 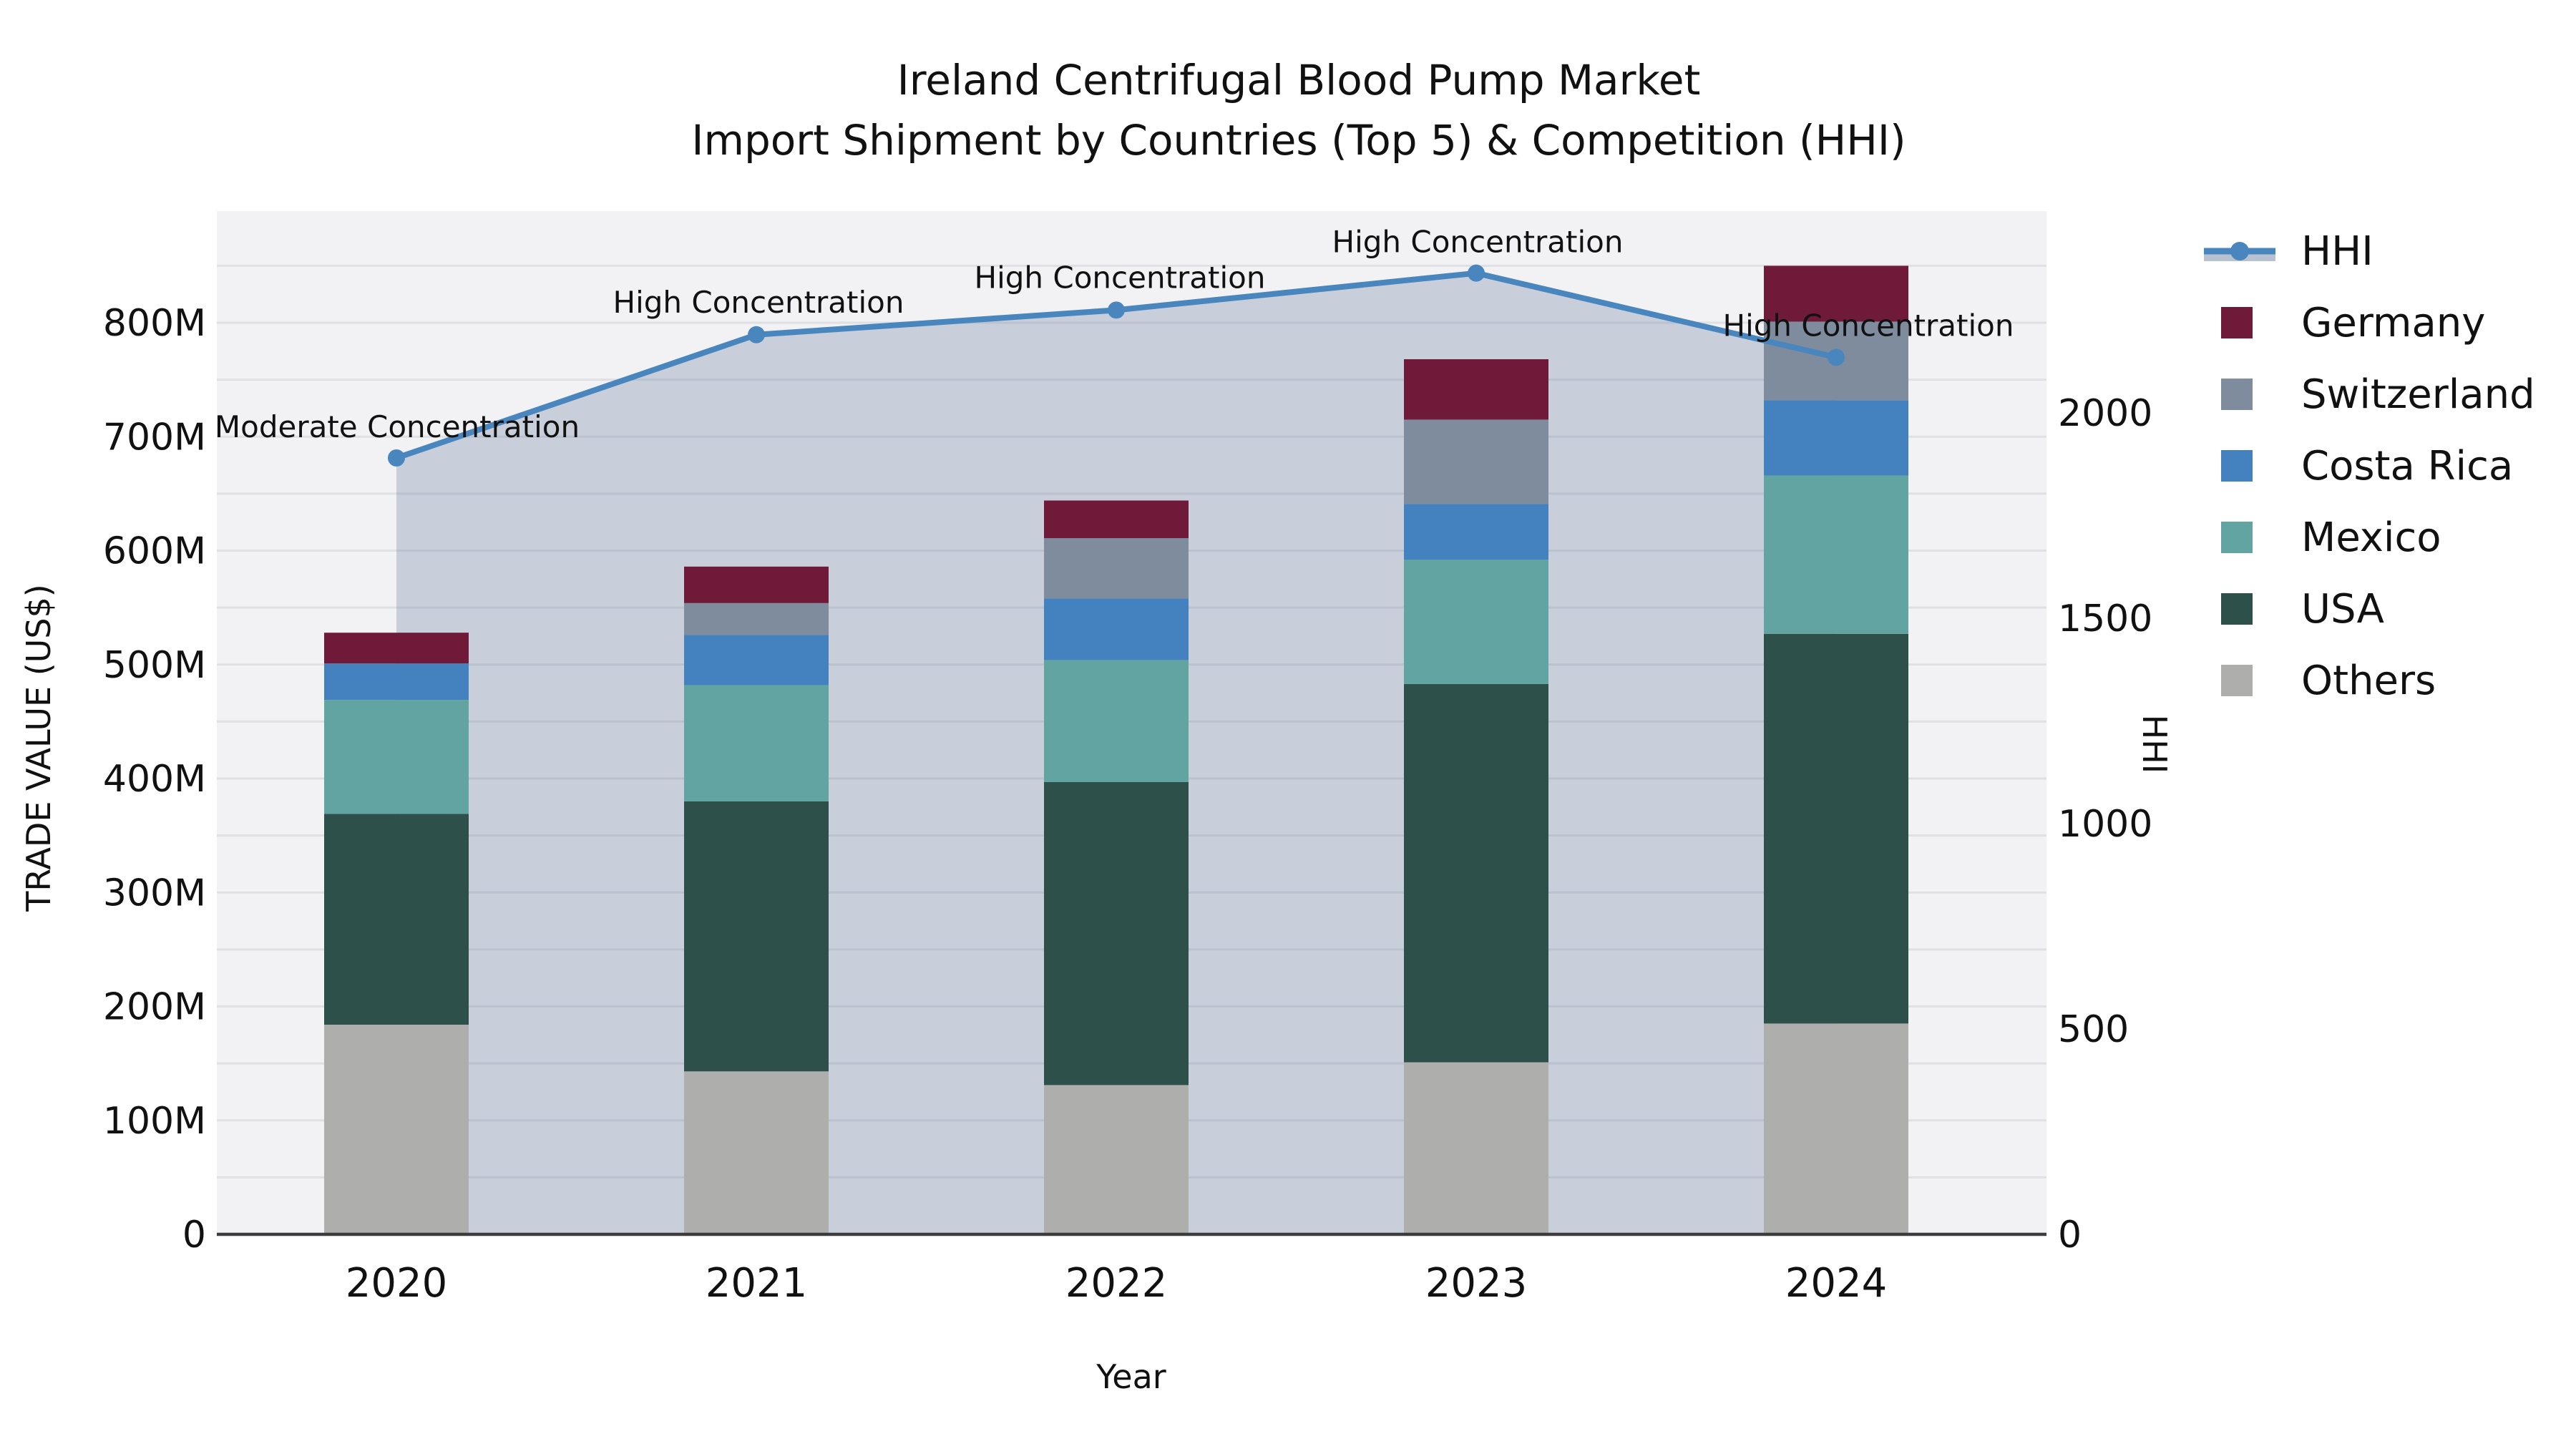 What do you see at coordinates (2105, 413) in the screenshot?
I see `y2-tick-label: 2000` at bounding box center [2105, 413].